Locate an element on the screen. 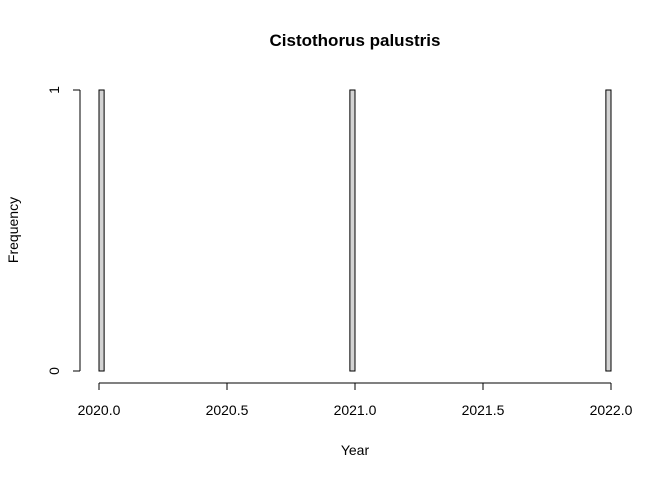  x-tick-label: 2021.5 is located at coordinates (483, 410).